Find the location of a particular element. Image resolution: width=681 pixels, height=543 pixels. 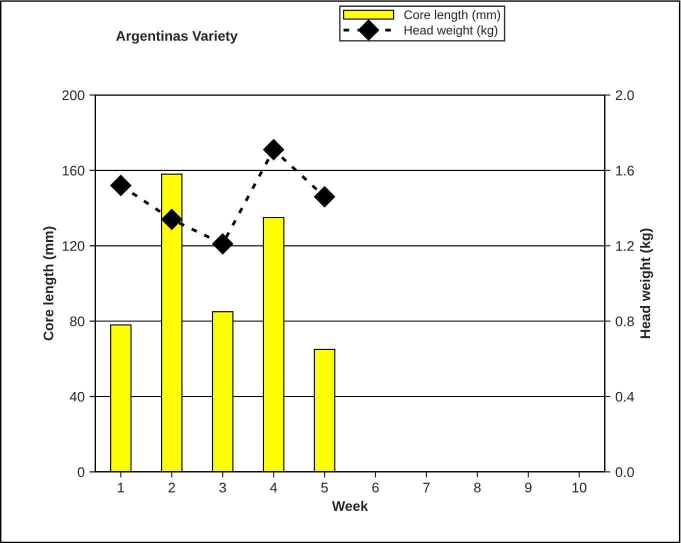

y-tick-label: 160 is located at coordinates (73, 171).